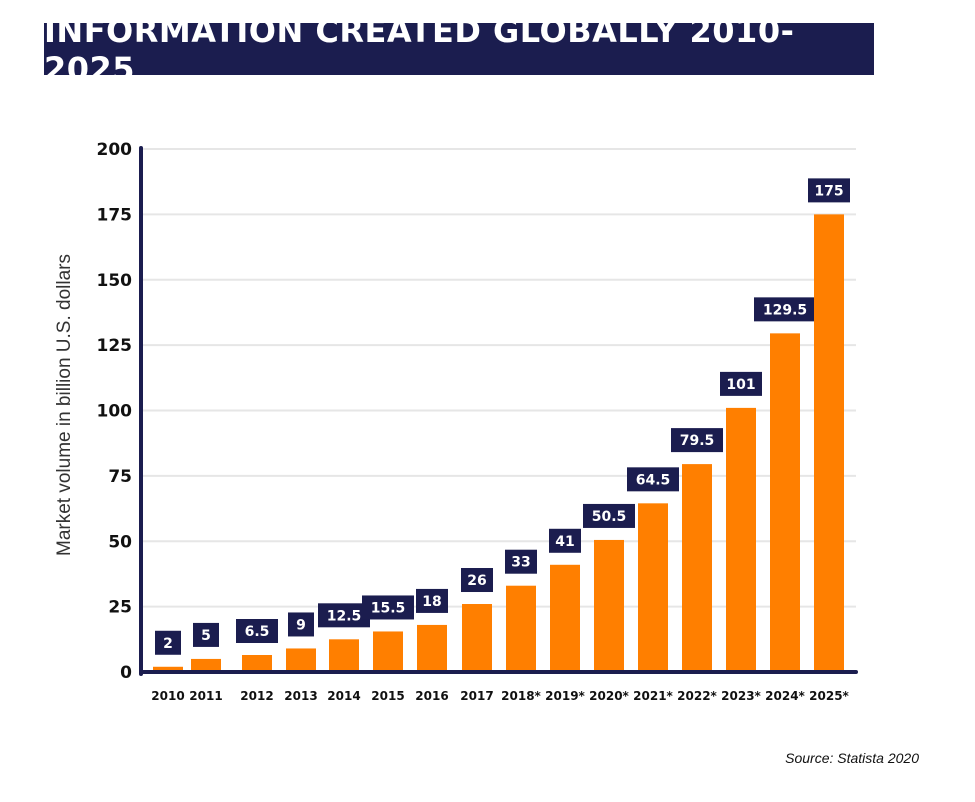  Describe the element at coordinates (521, 696) in the screenshot. I see `x-tick-label: 2018*` at that location.